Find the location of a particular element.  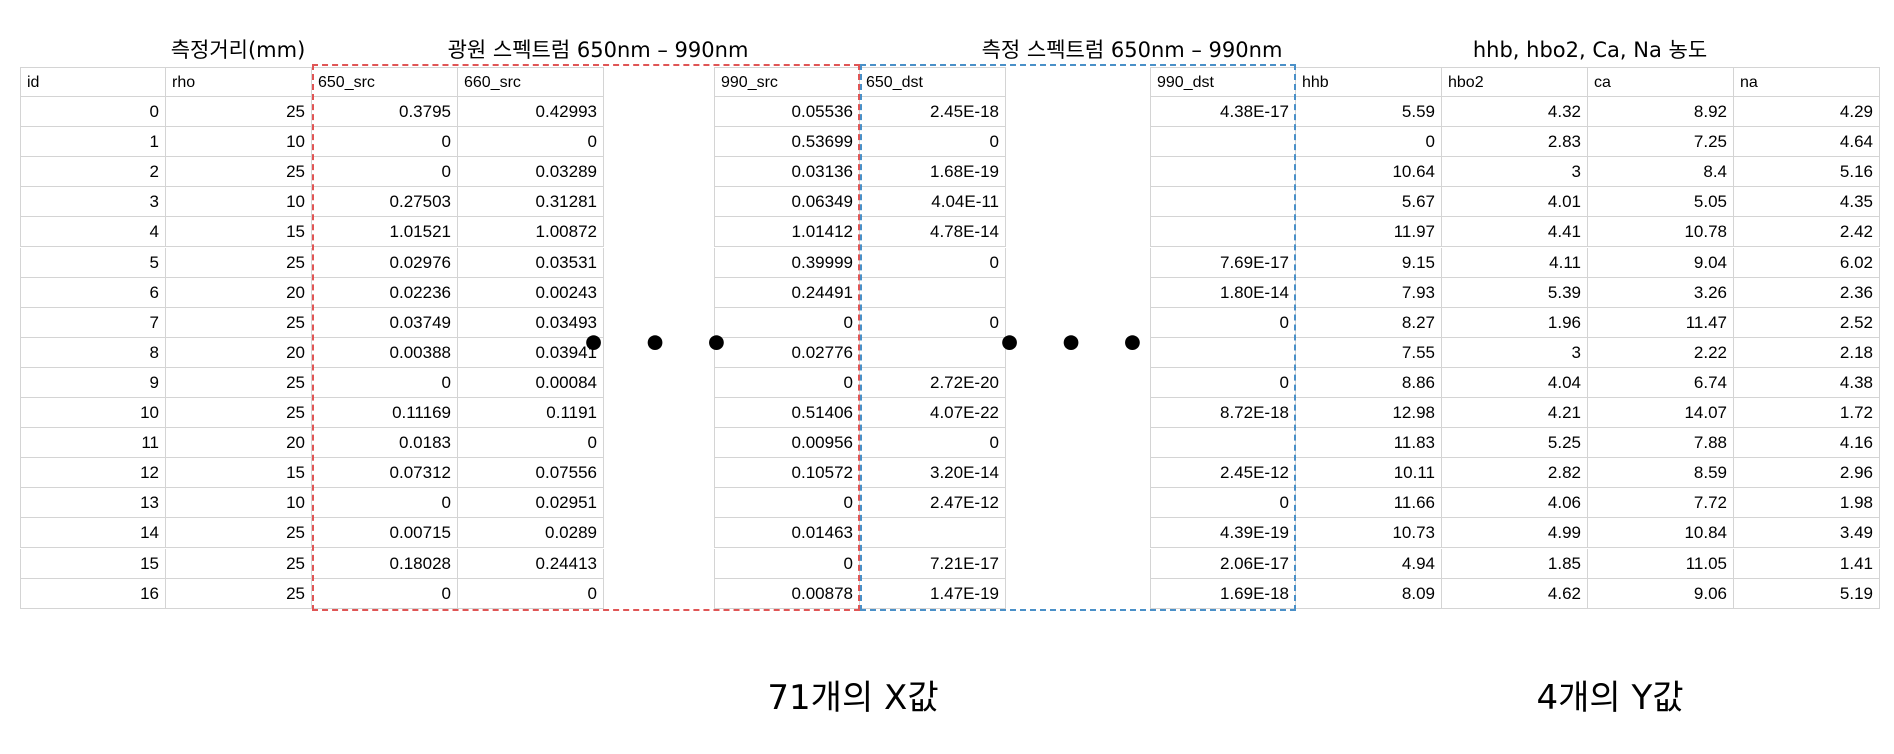

table-cell: 16 is located at coordinates (93, 594).